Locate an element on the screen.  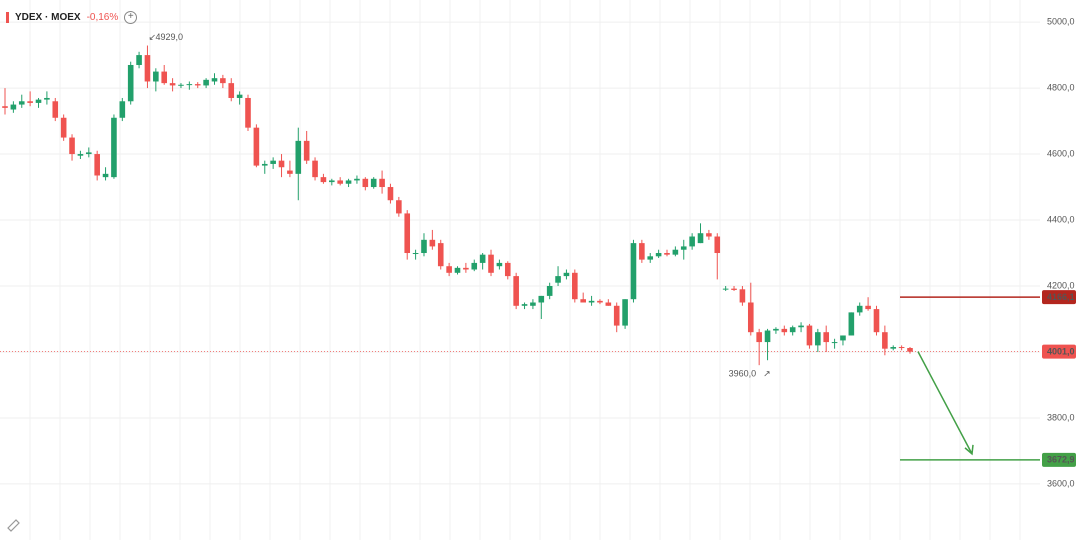
price-axis is located at coordinates (1060, 270).